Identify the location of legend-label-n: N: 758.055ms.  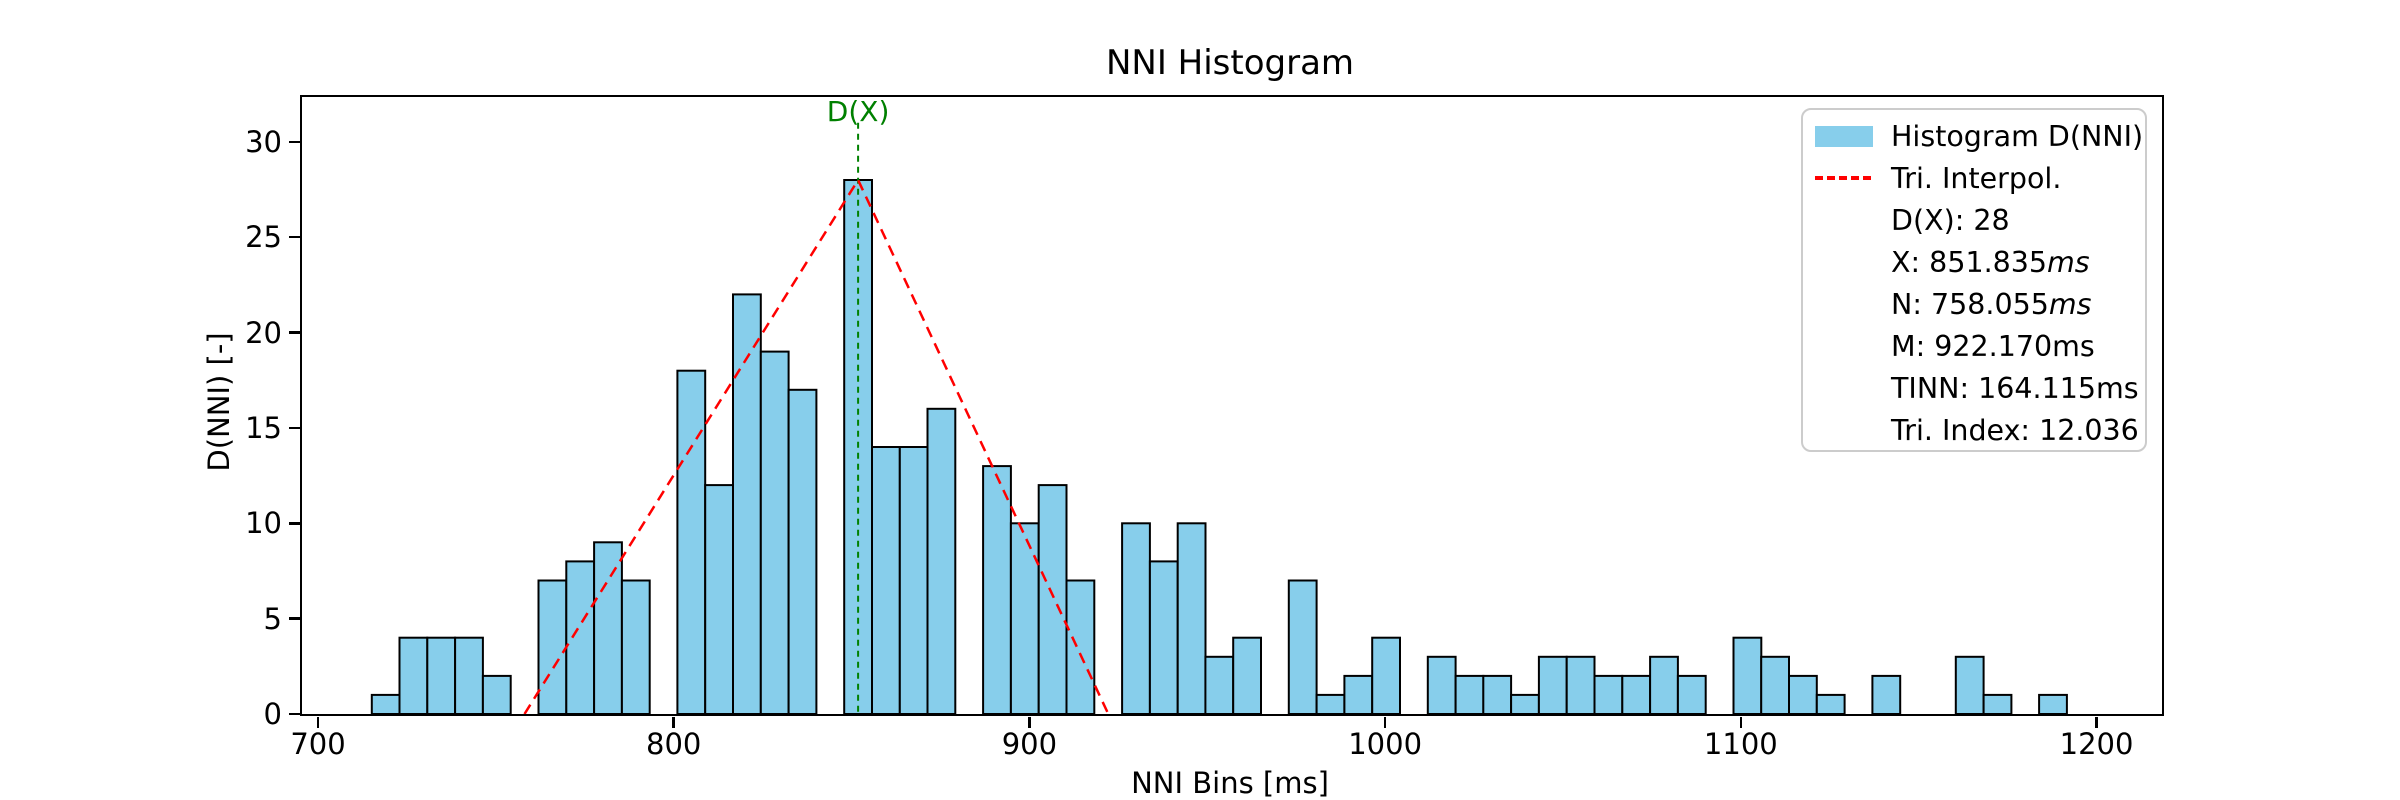
(1991, 304).